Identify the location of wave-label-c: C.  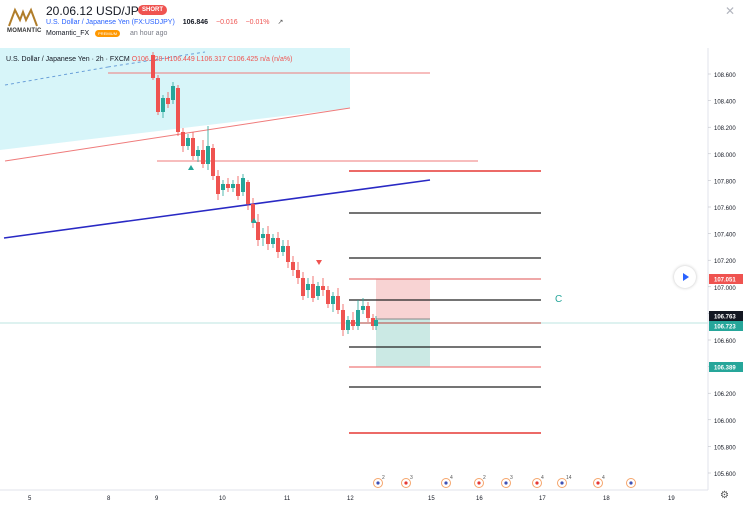
(558, 299).